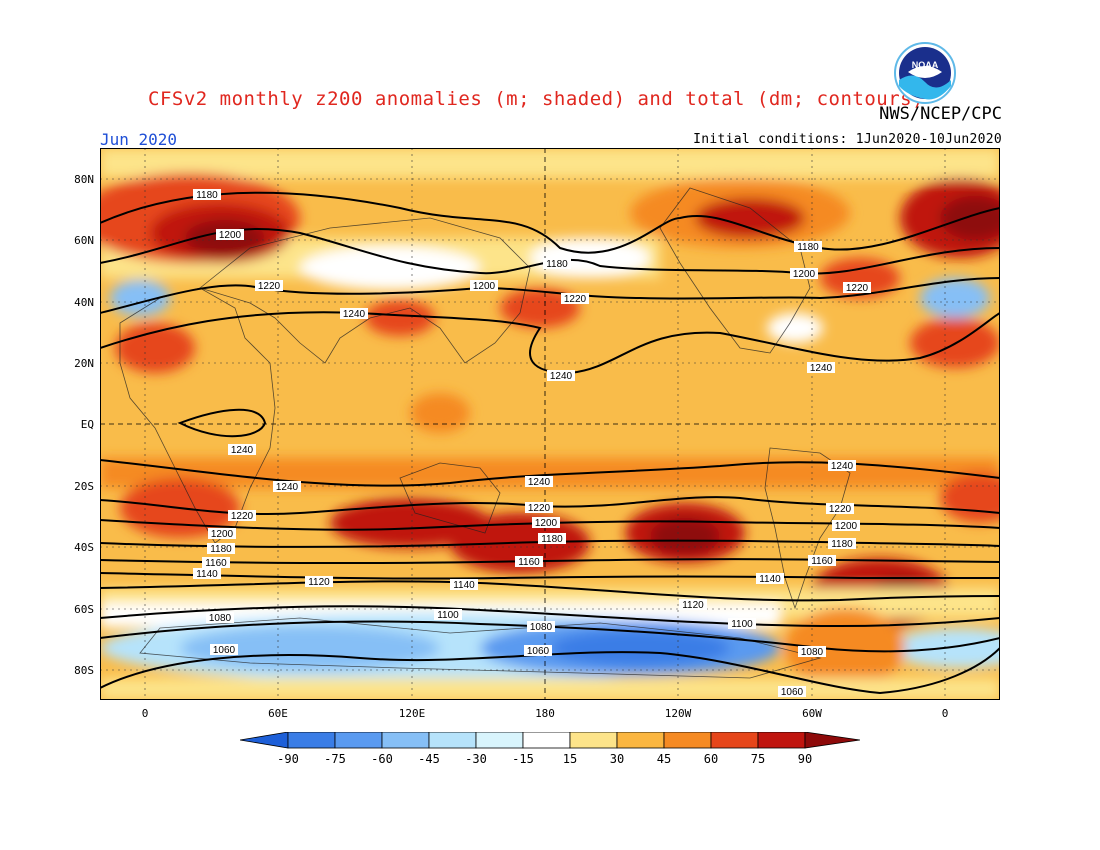 Image resolution: width=1100 pixels, height=850 pixels. Describe the element at coordinates (288, 759) in the screenshot. I see `colorbar-label: -90` at that location.